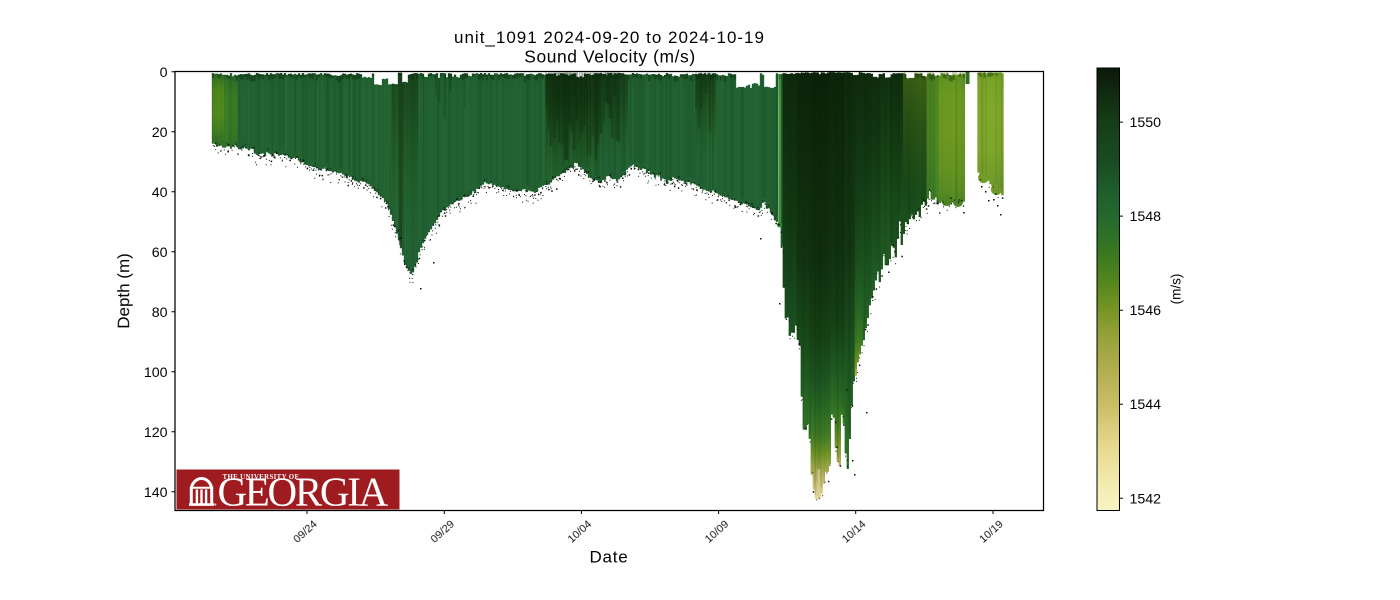 This screenshot has height=600, width=1400. What do you see at coordinates (1146, 311) in the screenshot?
I see `svg-text: 1546` at bounding box center [1146, 311].